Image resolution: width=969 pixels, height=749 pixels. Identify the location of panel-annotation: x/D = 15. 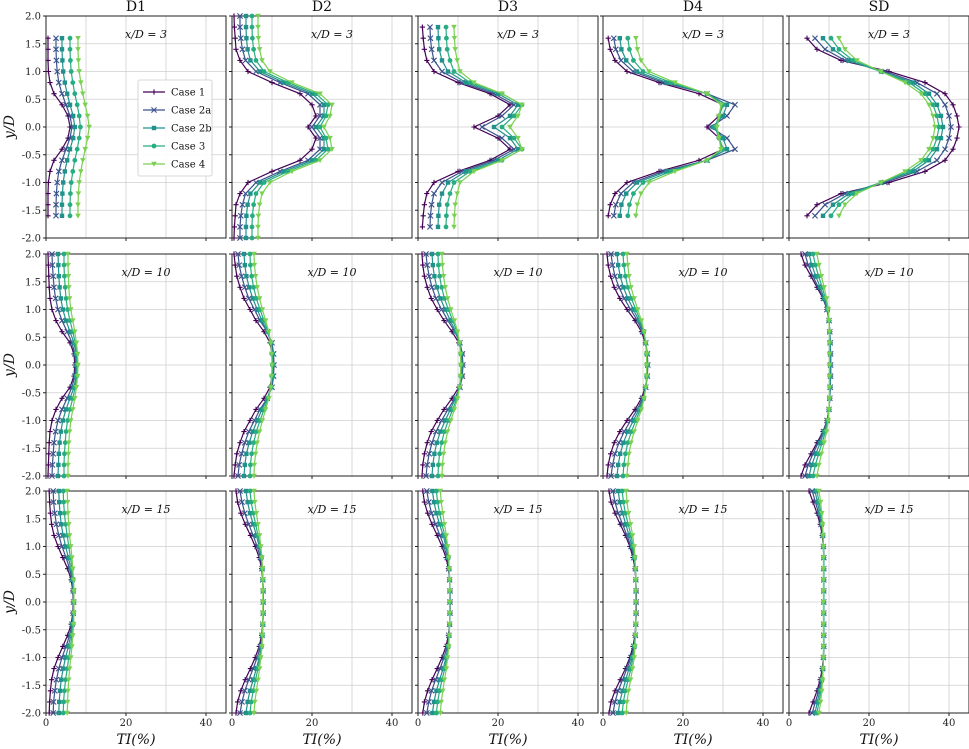
(146, 509).